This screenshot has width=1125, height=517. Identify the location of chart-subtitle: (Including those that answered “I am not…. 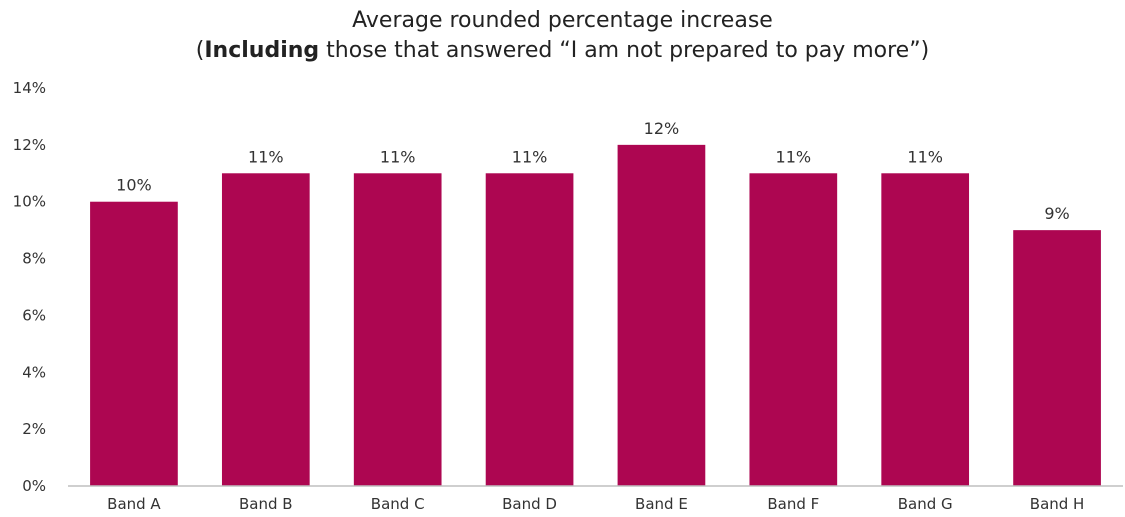
(562, 51).